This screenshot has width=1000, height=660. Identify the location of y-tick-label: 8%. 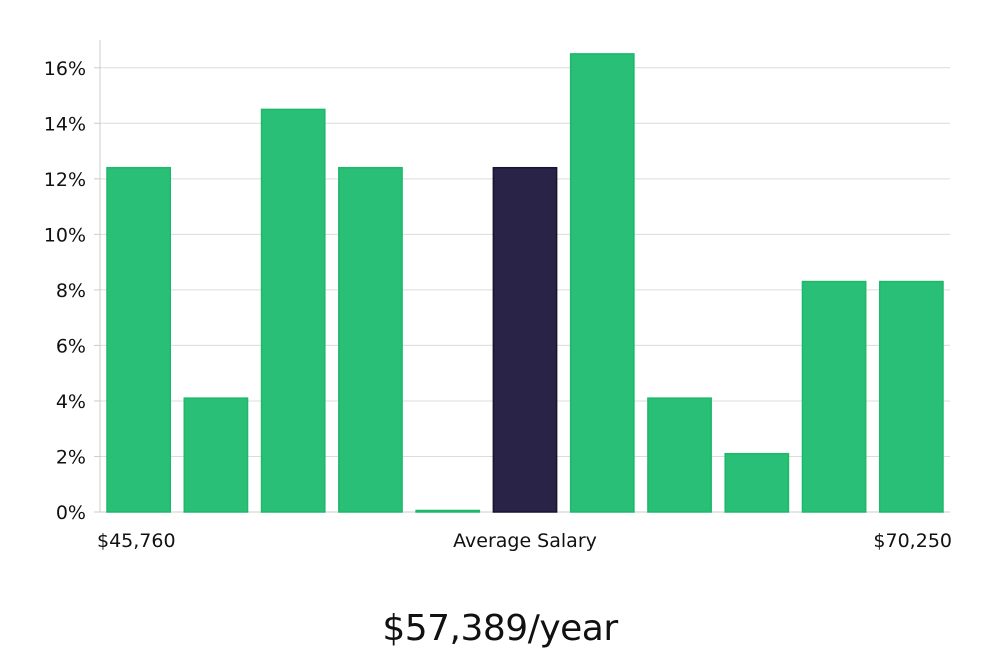
(71, 291).